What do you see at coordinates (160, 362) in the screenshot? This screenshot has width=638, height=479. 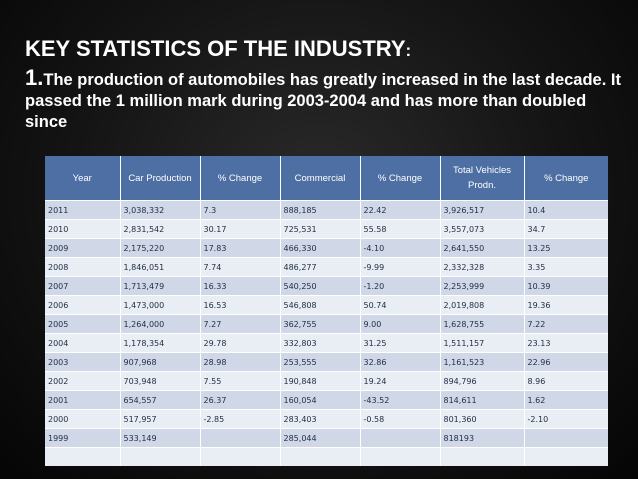 I see `table-cell: 907,968` at bounding box center [160, 362].